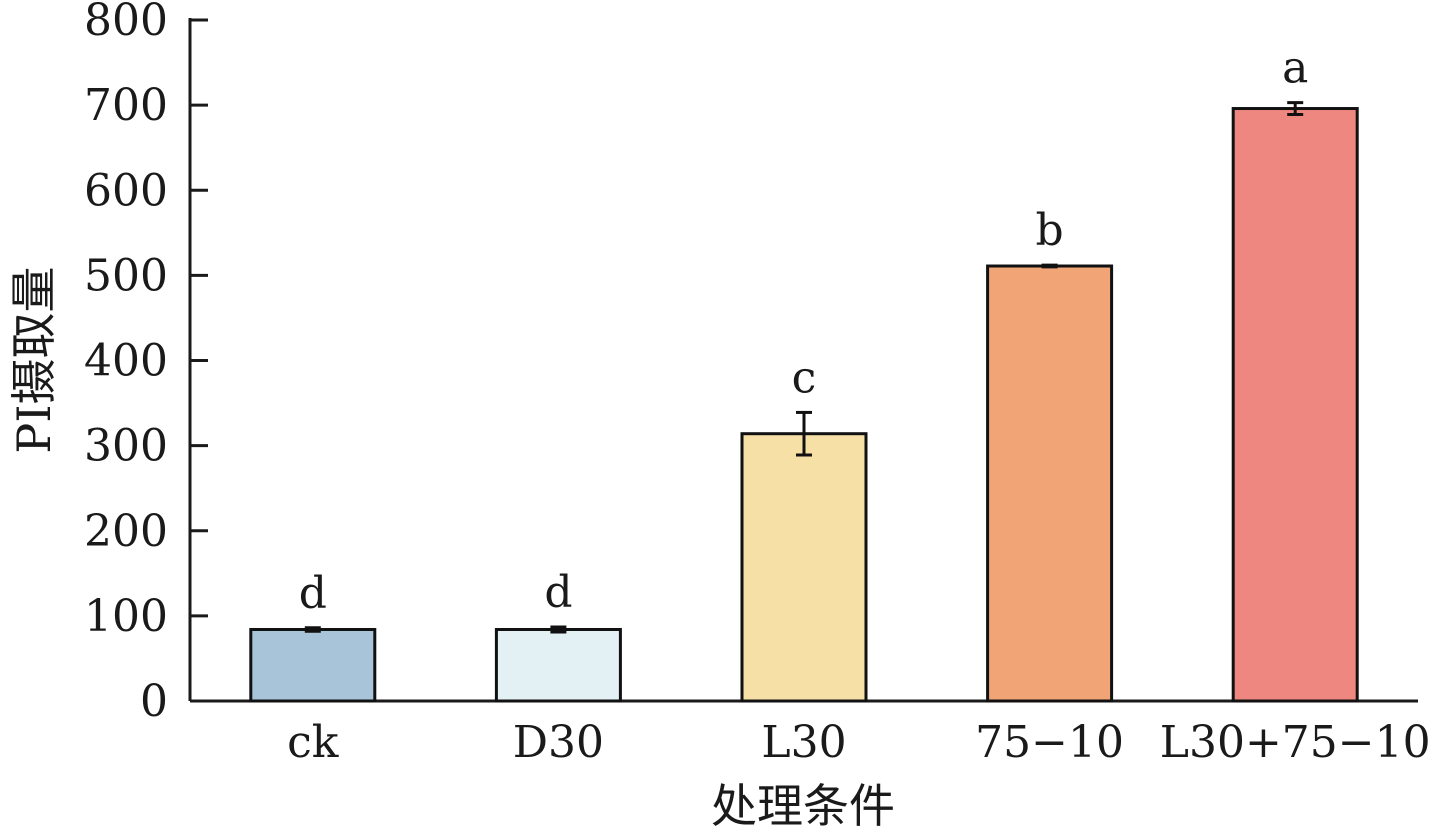  I want to click on y-tick-label: 600, so click(126, 190).